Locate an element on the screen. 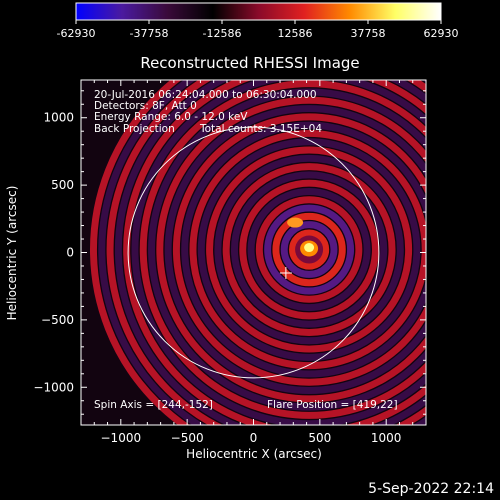 The height and width of the screenshot is (500, 500). secondary-lobe is located at coordinates (295, 222).